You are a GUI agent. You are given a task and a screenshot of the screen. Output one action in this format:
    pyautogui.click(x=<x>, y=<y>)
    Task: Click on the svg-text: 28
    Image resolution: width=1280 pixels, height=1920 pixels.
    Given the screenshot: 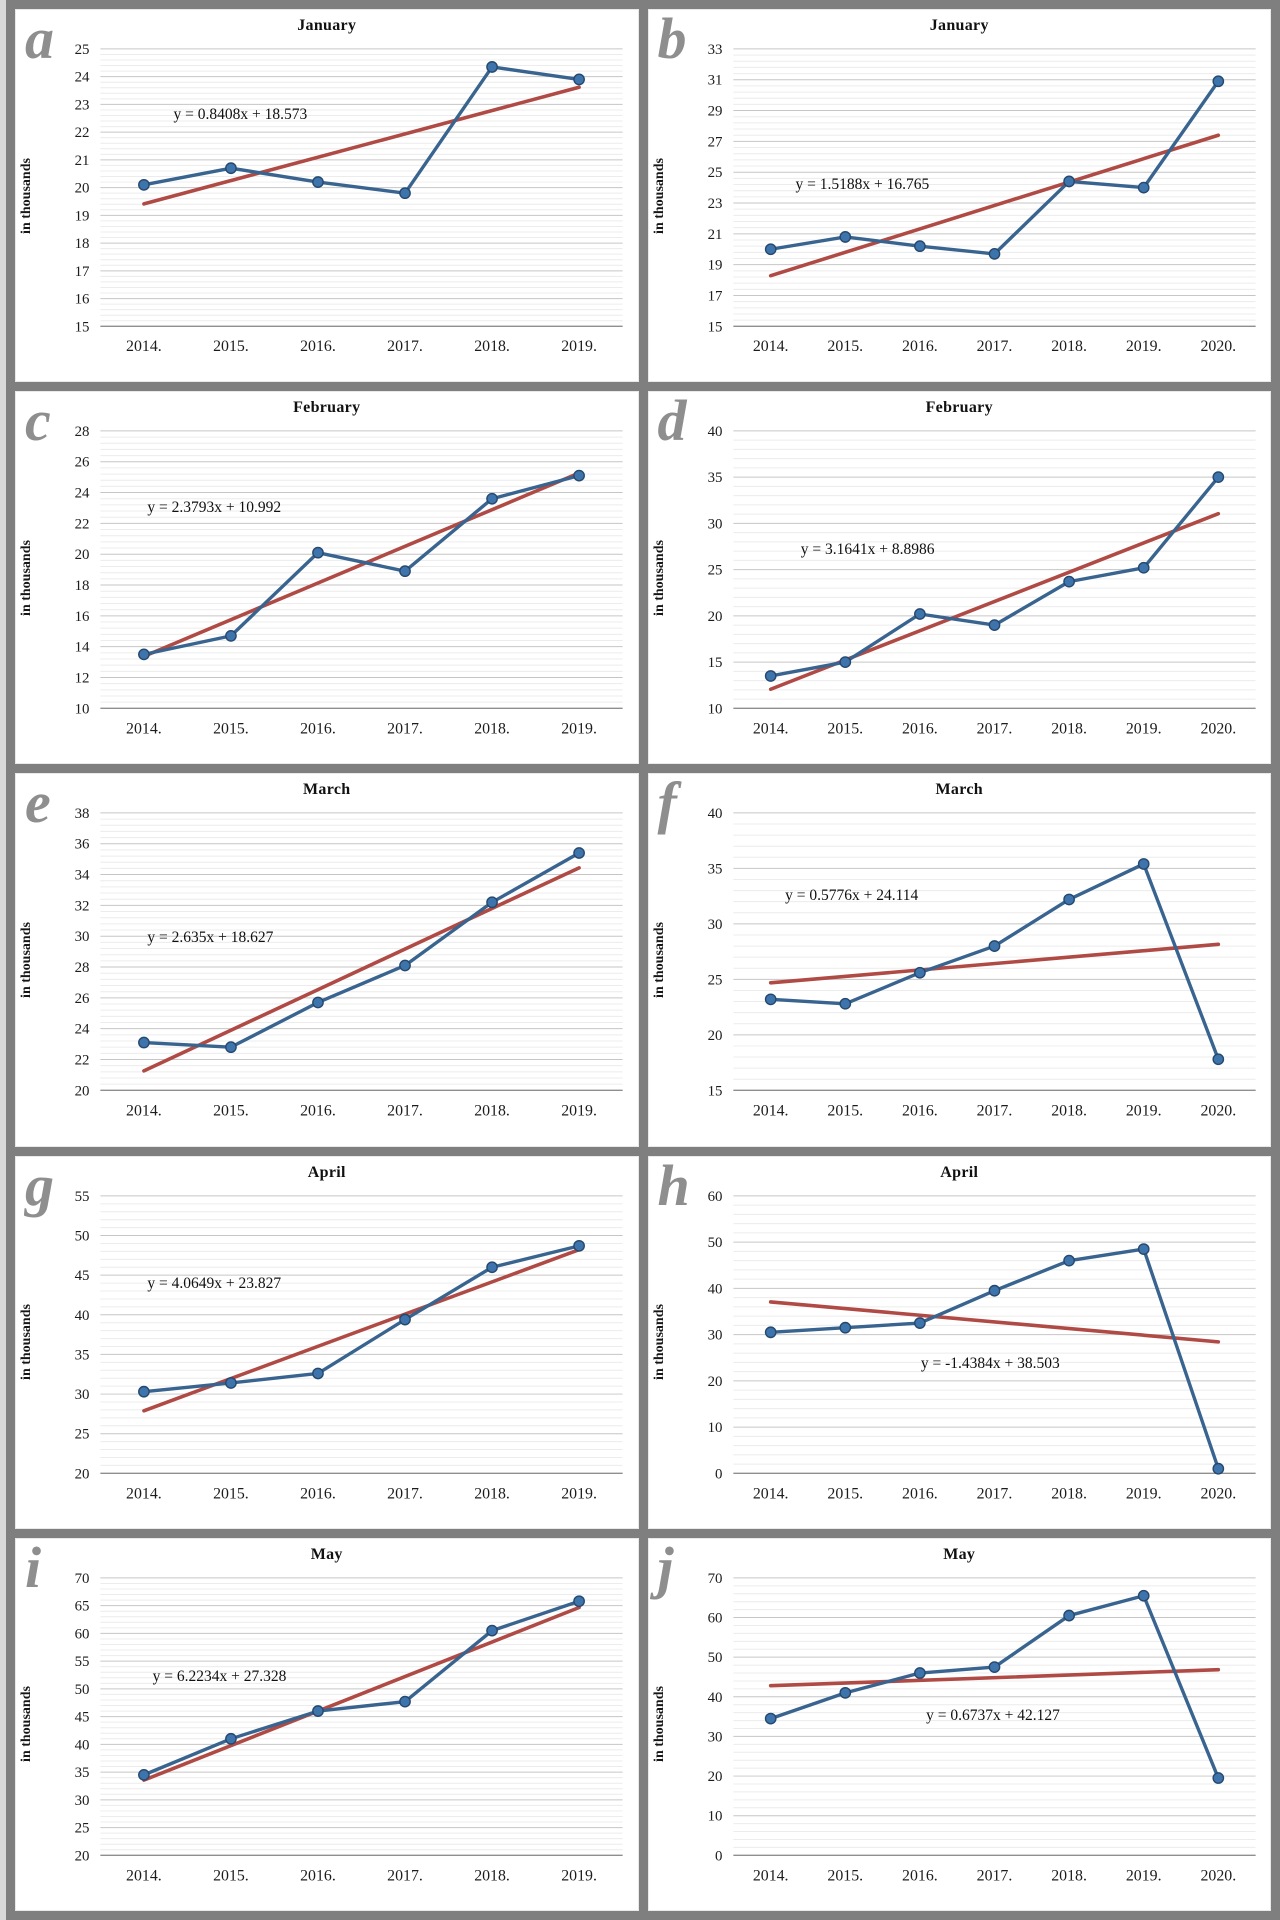 What is the action you would take?
    pyautogui.click(x=82, y=968)
    